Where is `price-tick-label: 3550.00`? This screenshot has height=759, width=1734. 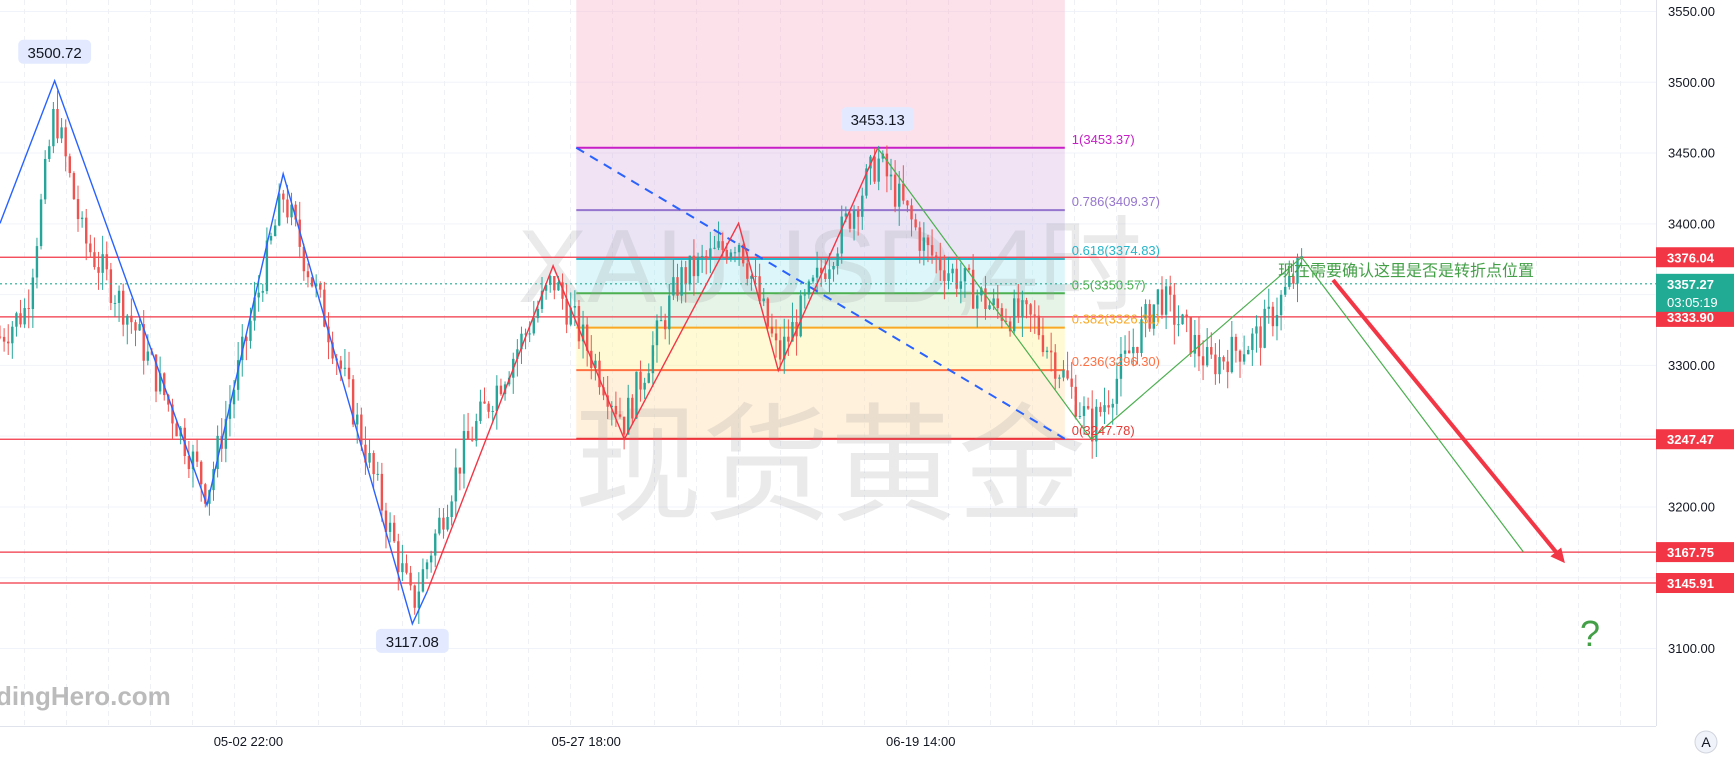 price-tick-label: 3550.00 is located at coordinates (1691, 11).